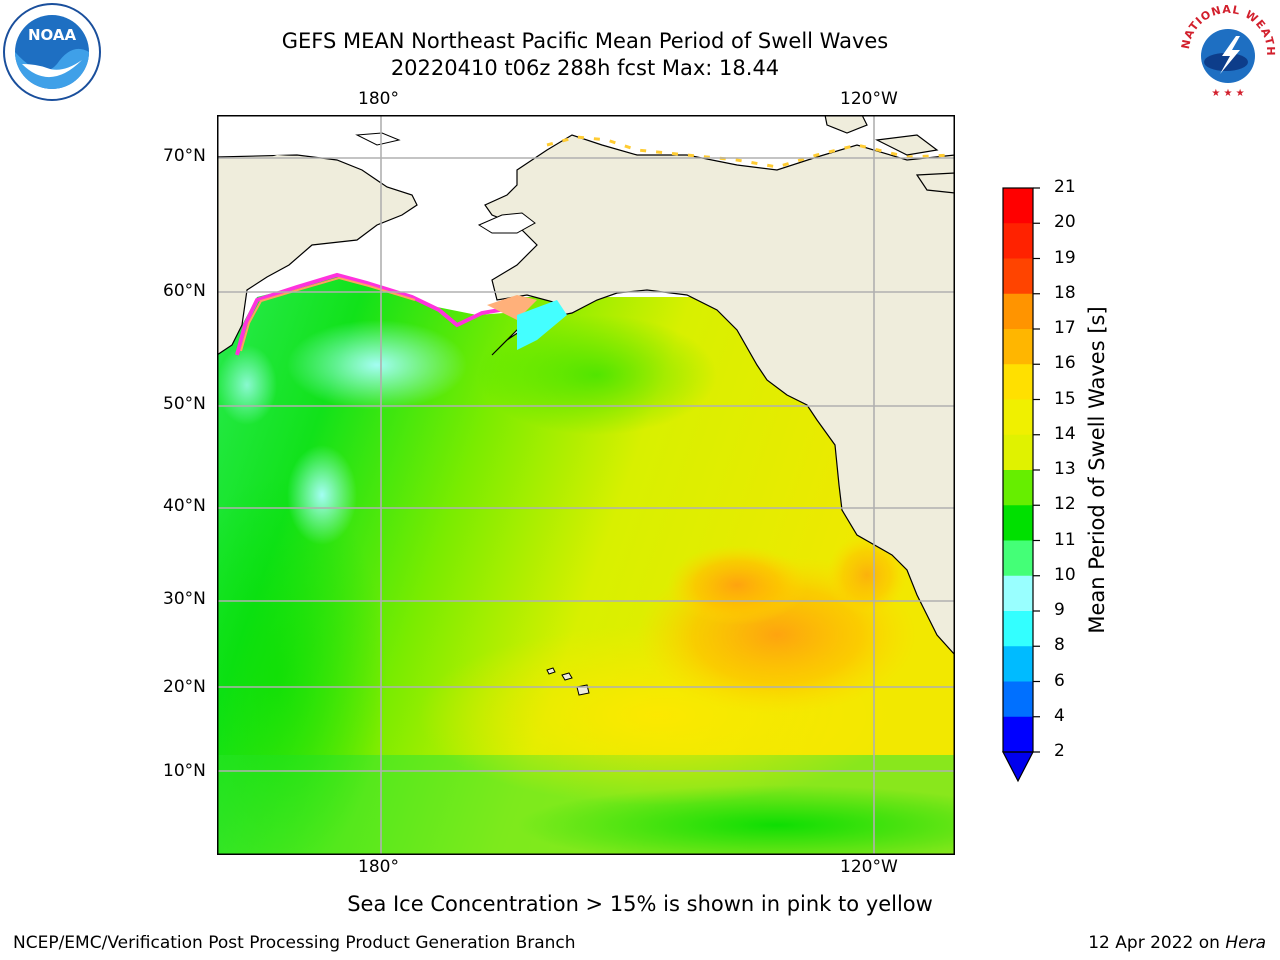  I want to click on colorbar-tick-label: 16, so click(1065, 363).